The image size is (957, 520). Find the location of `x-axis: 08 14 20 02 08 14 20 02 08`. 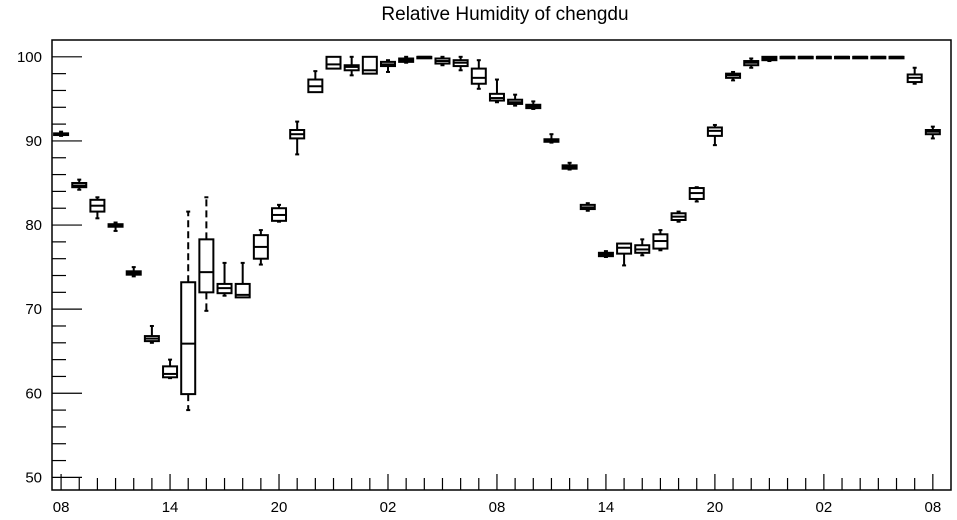

x-axis: 08 14 20 02 08 14 20 02 08 is located at coordinates (497, 495).